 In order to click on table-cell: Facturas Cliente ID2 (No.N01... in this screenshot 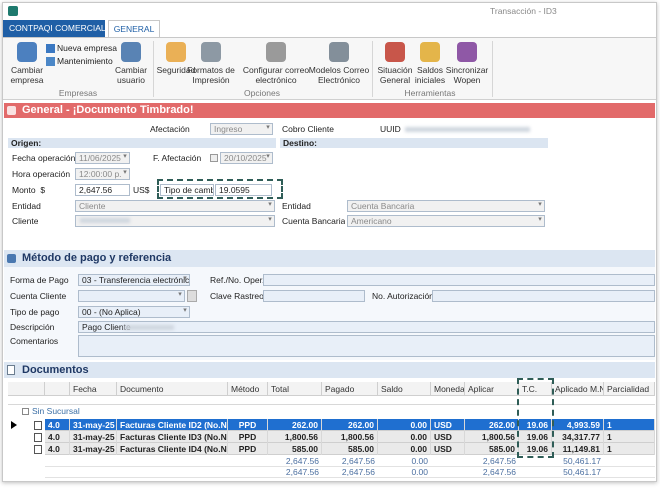, I will do `click(172, 425)`.